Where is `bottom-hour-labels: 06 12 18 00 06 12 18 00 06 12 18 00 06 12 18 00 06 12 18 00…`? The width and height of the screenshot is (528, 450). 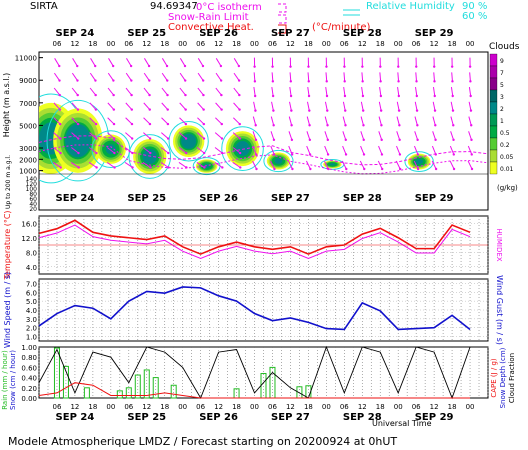
bottom-hour-labels: 06 12 18 00 06 12 18 00 06 12 18 00 06 12 18 00 06 12 18 00… is located at coordinates (263, 407).